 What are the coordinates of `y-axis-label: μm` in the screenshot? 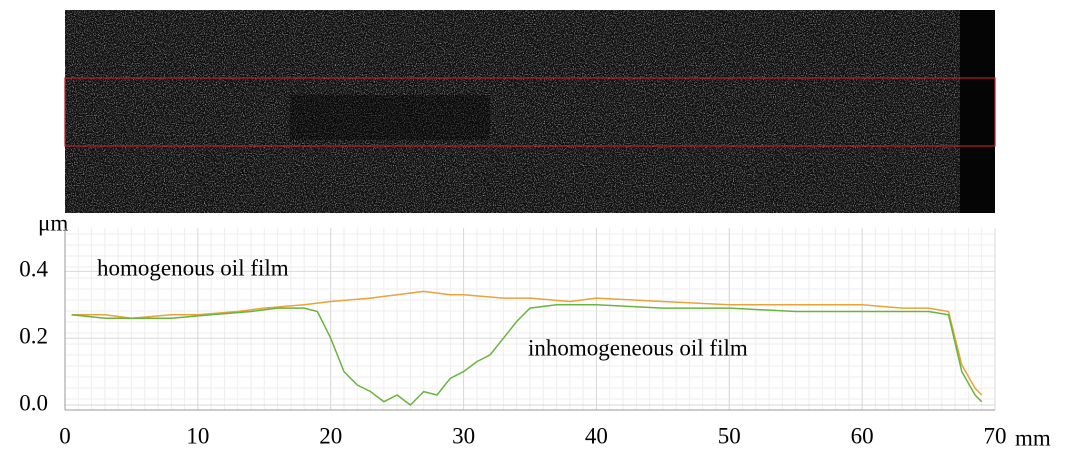 It's located at (53, 222).